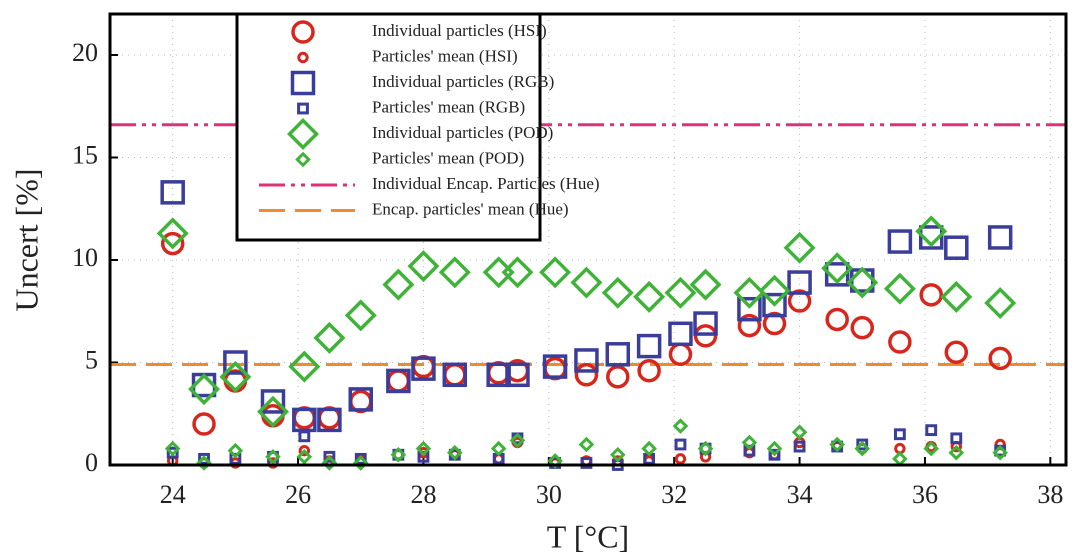 The image size is (1077, 559). Describe the element at coordinates (448, 106) in the screenshot. I see `legend-label: Particles' mean (RGB)` at that location.